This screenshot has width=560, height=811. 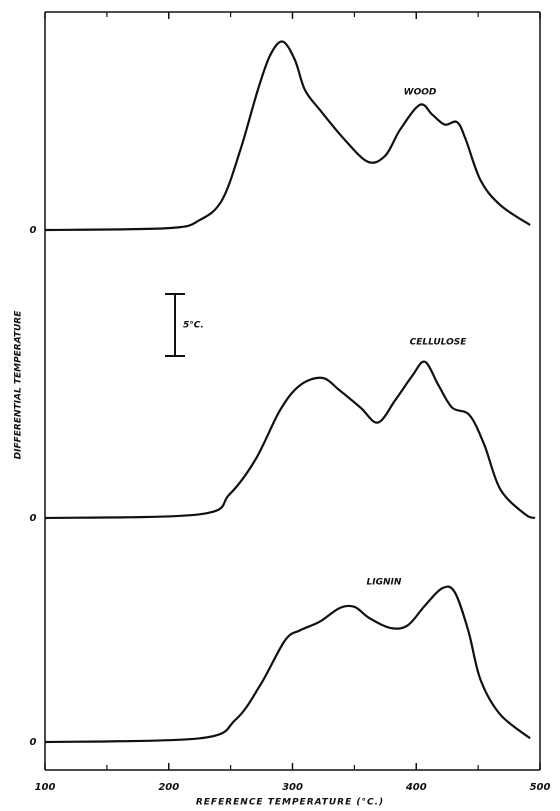 What do you see at coordinates (175, 325) in the screenshot?
I see `scale-bar` at bounding box center [175, 325].